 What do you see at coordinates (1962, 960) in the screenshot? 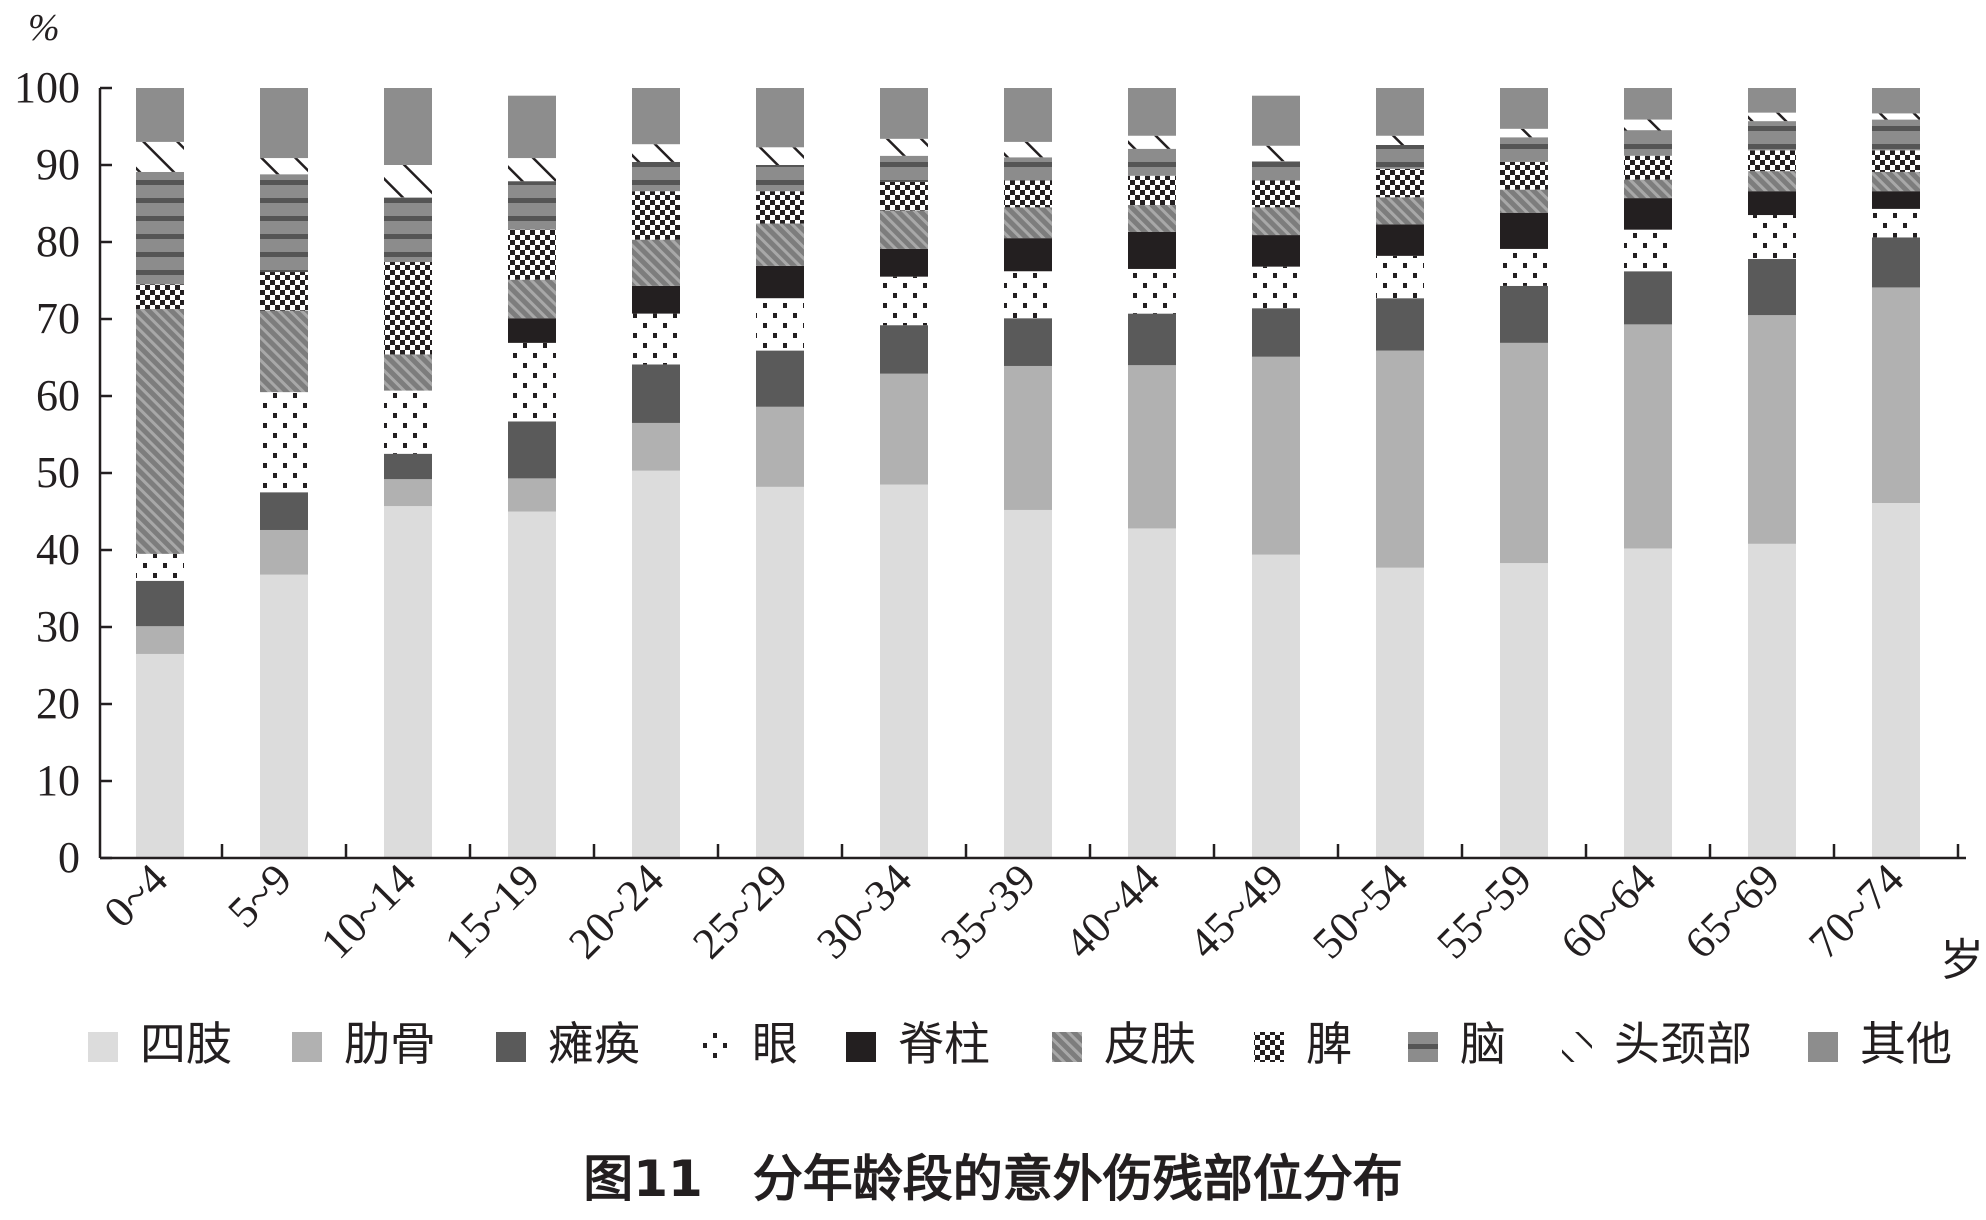
I see `x-axis-unit: 岁` at bounding box center [1962, 960].